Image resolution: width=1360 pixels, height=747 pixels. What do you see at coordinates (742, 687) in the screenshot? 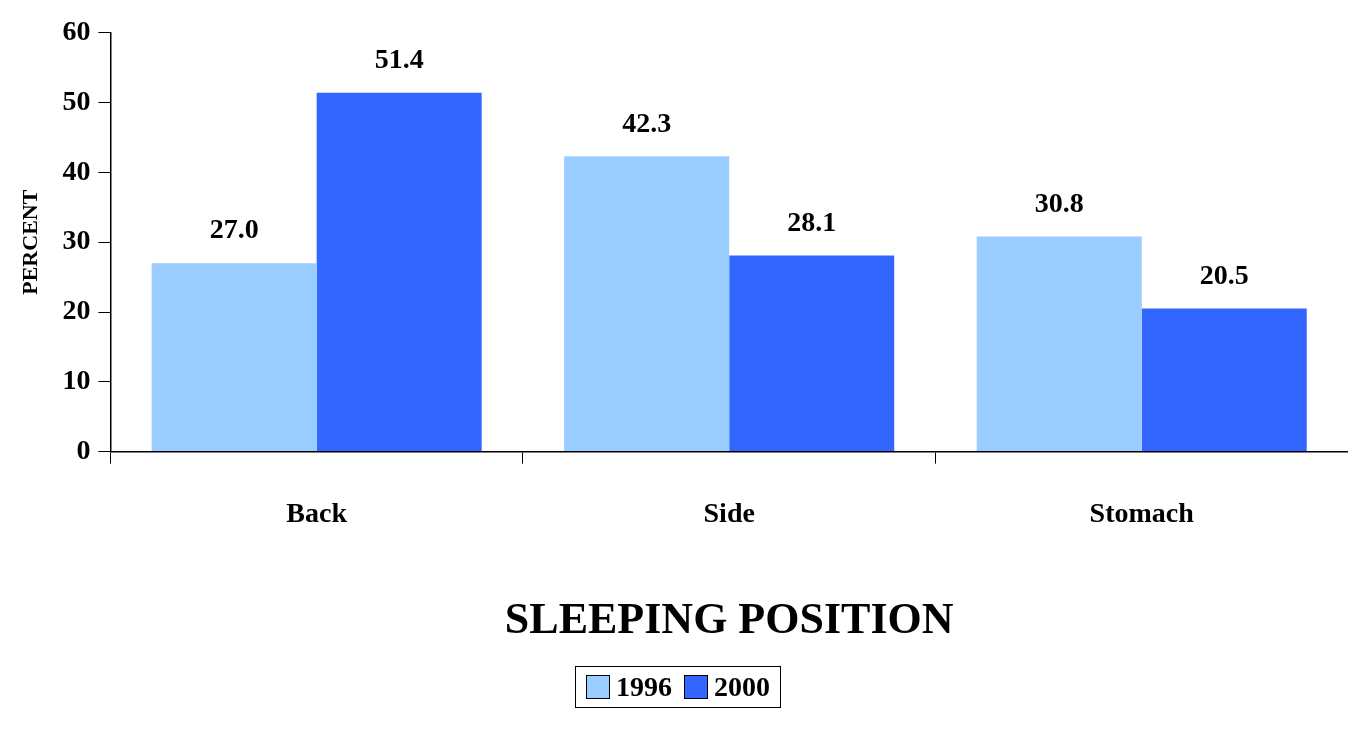
I see `legend-label: 2000` at bounding box center [742, 687].